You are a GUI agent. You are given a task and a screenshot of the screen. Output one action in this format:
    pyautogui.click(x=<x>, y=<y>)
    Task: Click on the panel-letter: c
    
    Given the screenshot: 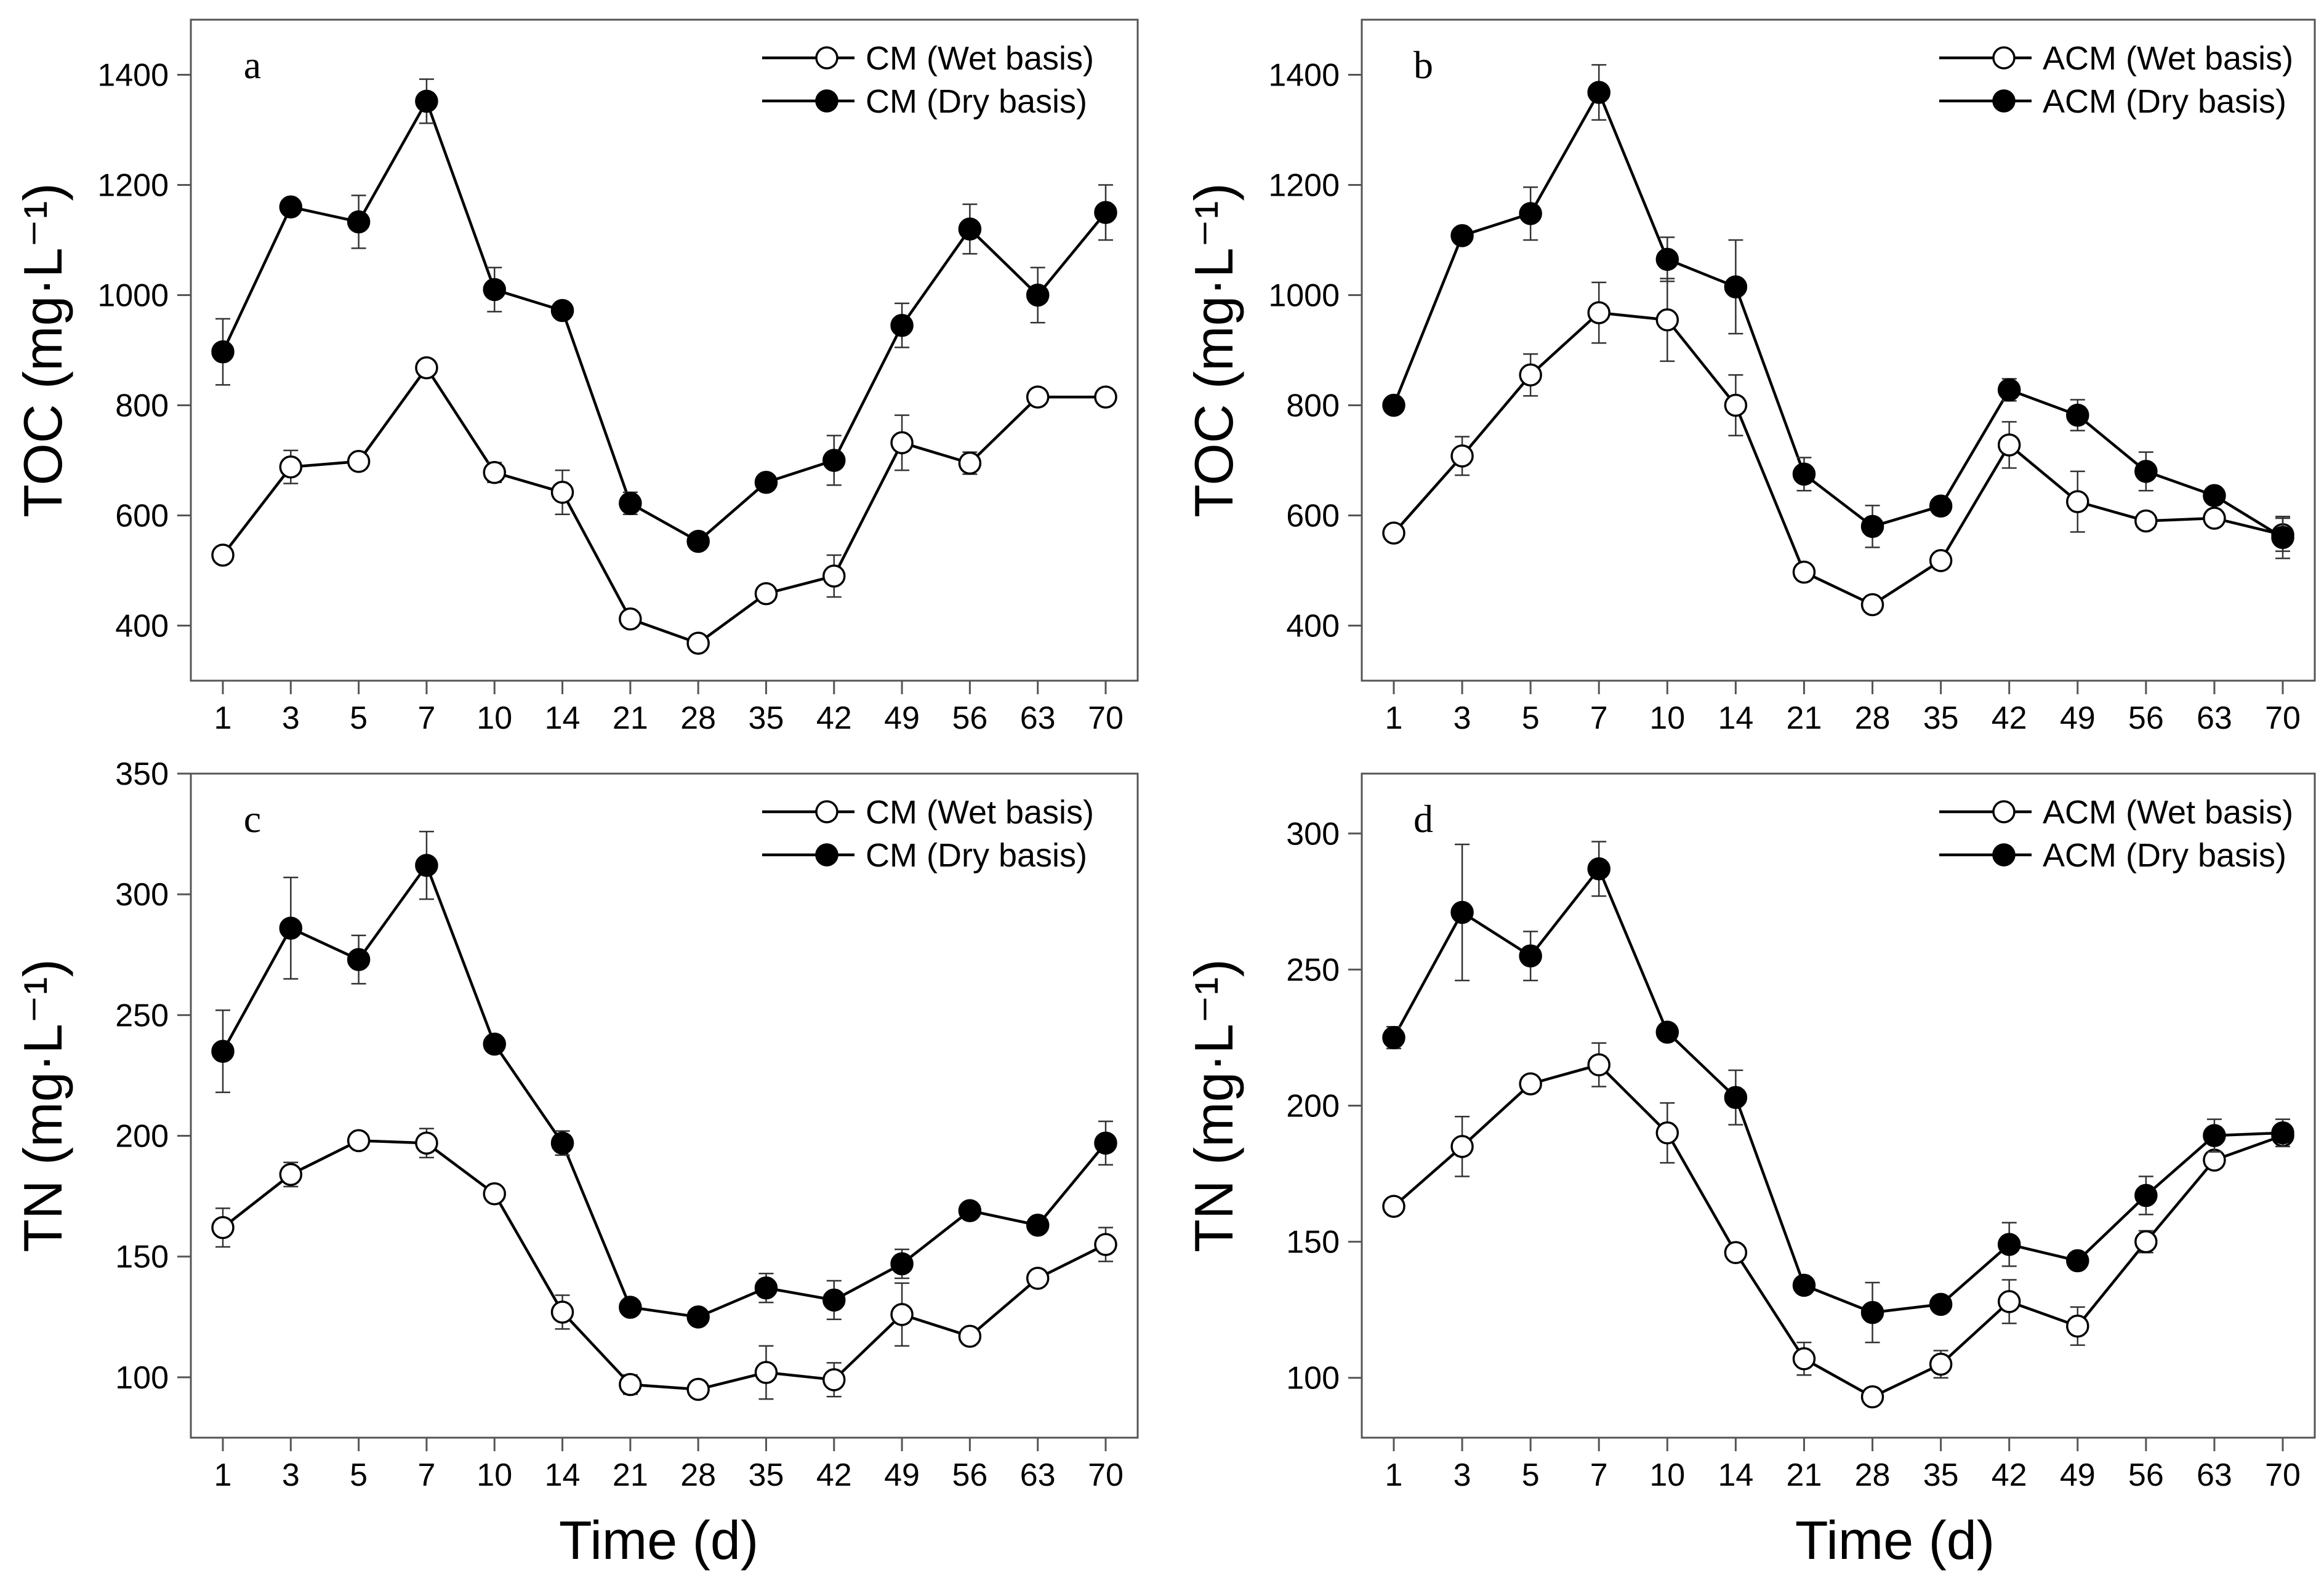 What is the action you would take?
    pyautogui.click(x=252, y=819)
    